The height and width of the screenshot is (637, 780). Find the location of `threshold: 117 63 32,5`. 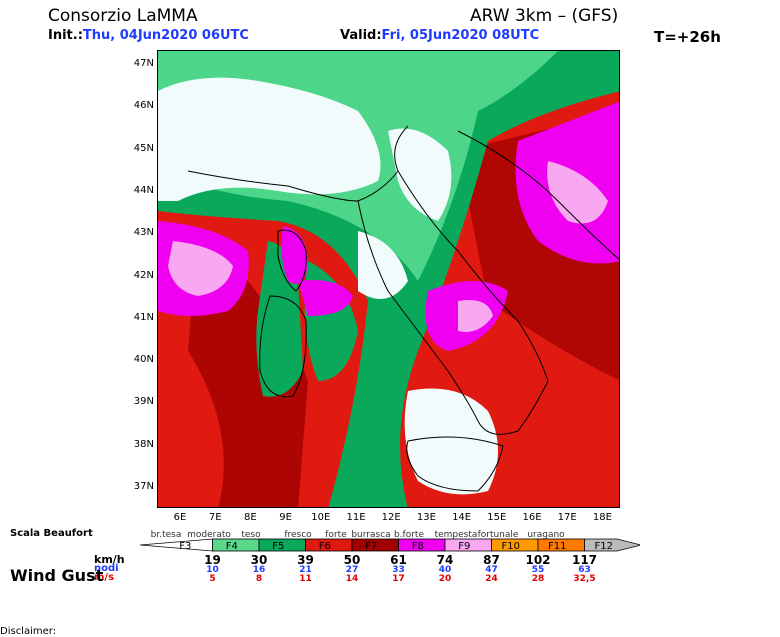

threshold: 117 63 32,5 is located at coordinates (585, 569).